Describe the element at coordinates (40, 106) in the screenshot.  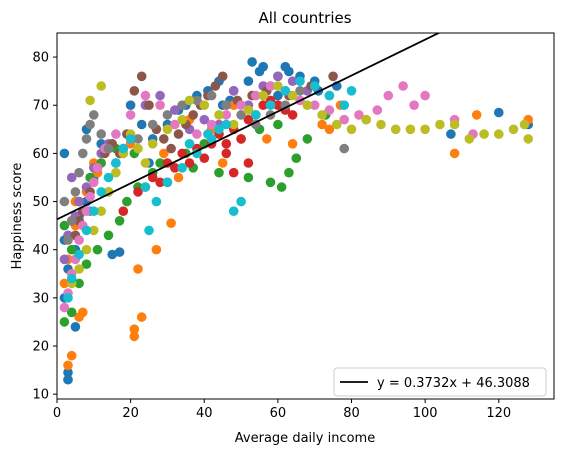
I see `y-tick-label: 70` at that location.